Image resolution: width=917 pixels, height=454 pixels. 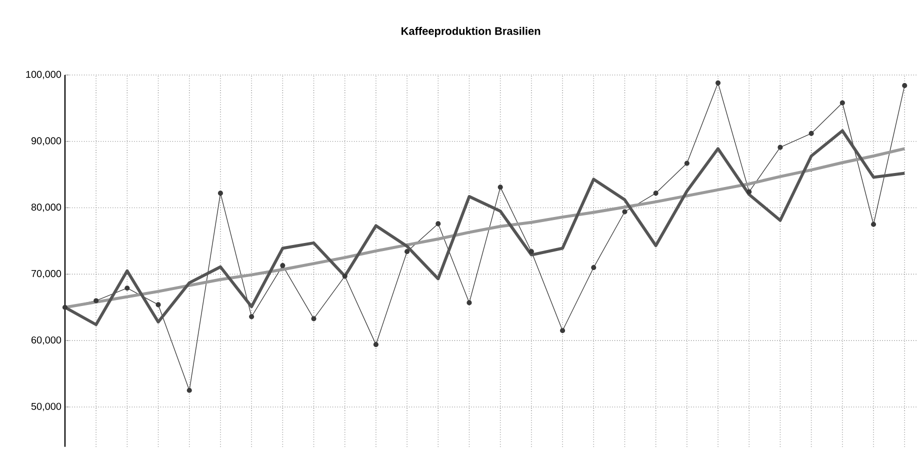 What do you see at coordinates (46, 340) in the screenshot?
I see `y-tick-label: 60,000` at bounding box center [46, 340].